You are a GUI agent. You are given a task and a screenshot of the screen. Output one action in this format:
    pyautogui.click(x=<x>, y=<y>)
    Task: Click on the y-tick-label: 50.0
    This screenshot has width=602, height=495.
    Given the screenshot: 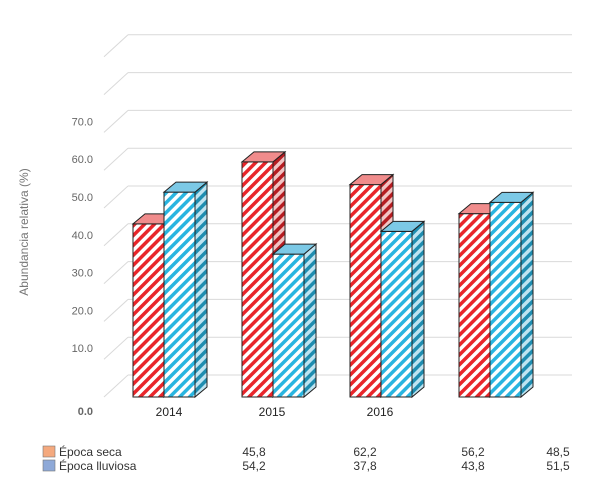 What is the action you would take?
    pyautogui.click(x=82, y=198)
    